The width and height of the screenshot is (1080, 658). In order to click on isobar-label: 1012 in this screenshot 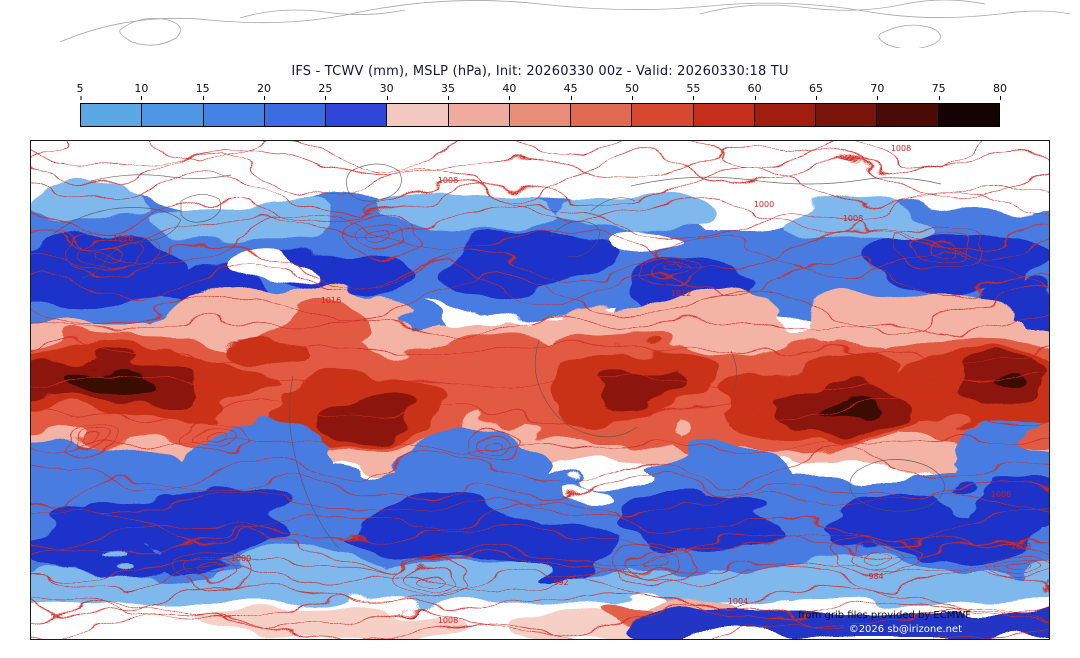, I will do `click(681, 293)`.